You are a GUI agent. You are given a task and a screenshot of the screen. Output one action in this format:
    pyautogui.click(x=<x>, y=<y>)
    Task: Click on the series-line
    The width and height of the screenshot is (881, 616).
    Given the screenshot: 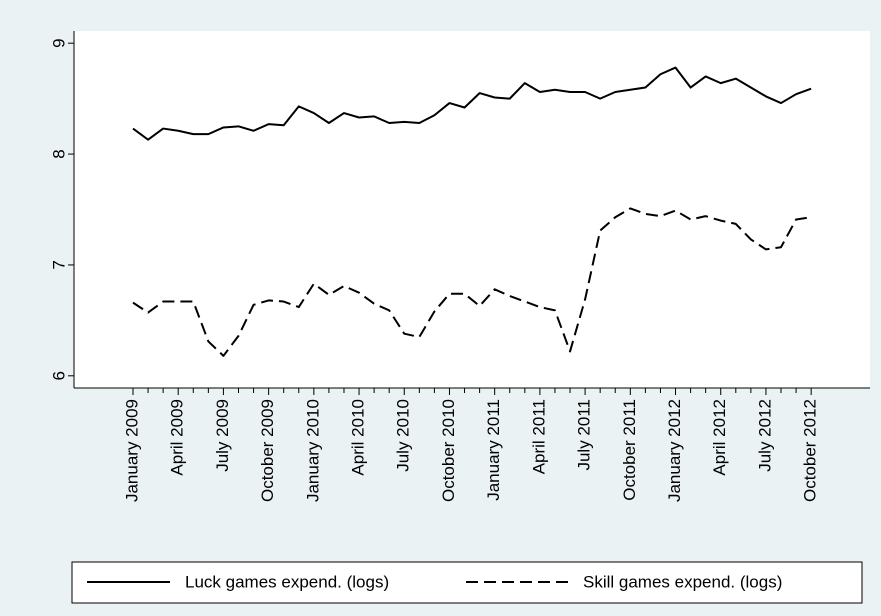 What is the action you would take?
    pyautogui.click(x=472, y=103)
    